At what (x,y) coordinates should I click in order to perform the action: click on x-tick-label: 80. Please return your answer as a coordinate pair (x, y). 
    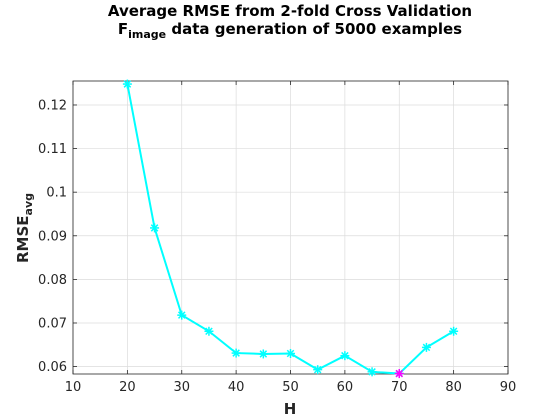
    Looking at the image, I should click on (453, 387).